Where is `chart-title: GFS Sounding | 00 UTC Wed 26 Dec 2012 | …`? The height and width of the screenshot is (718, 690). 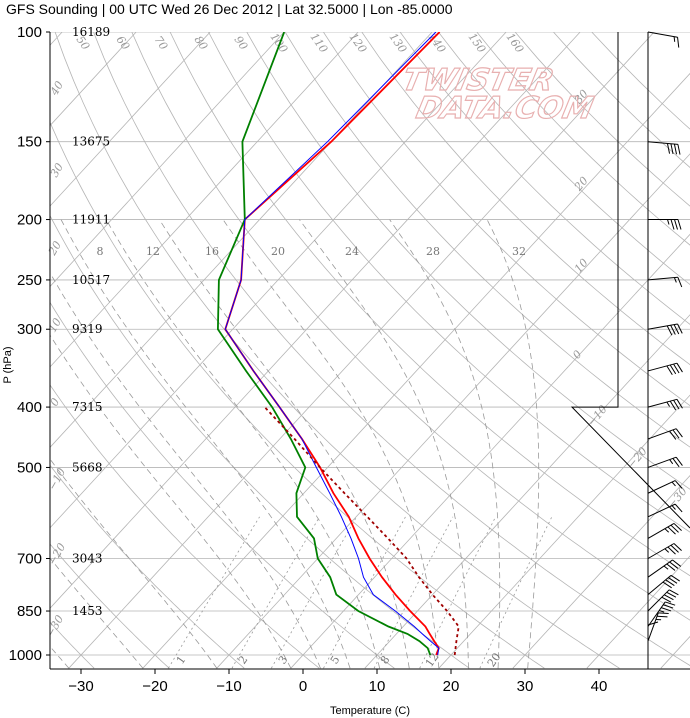 chart-title: GFS Sounding | 00 UTC Wed 26 Dec 2012 | … is located at coordinates (229, 9).